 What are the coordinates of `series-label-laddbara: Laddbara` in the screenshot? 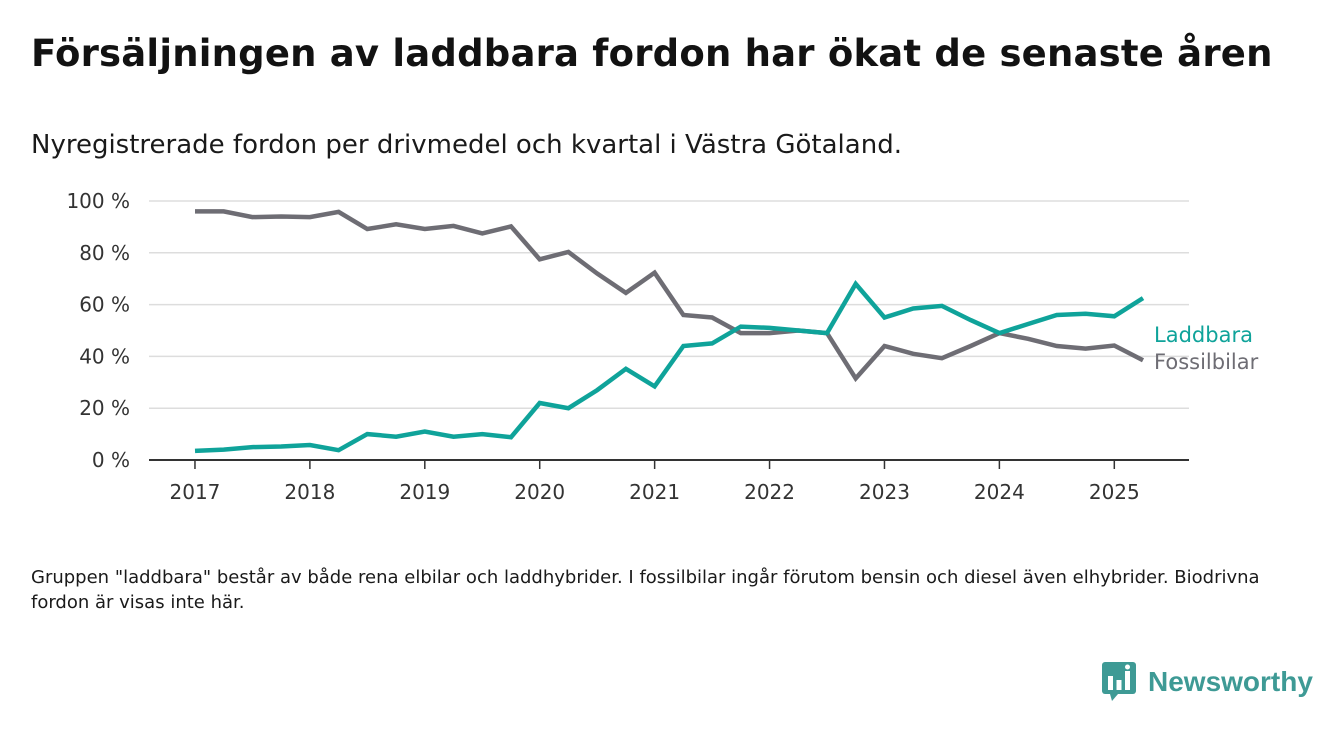 It's located at (1203, 335).